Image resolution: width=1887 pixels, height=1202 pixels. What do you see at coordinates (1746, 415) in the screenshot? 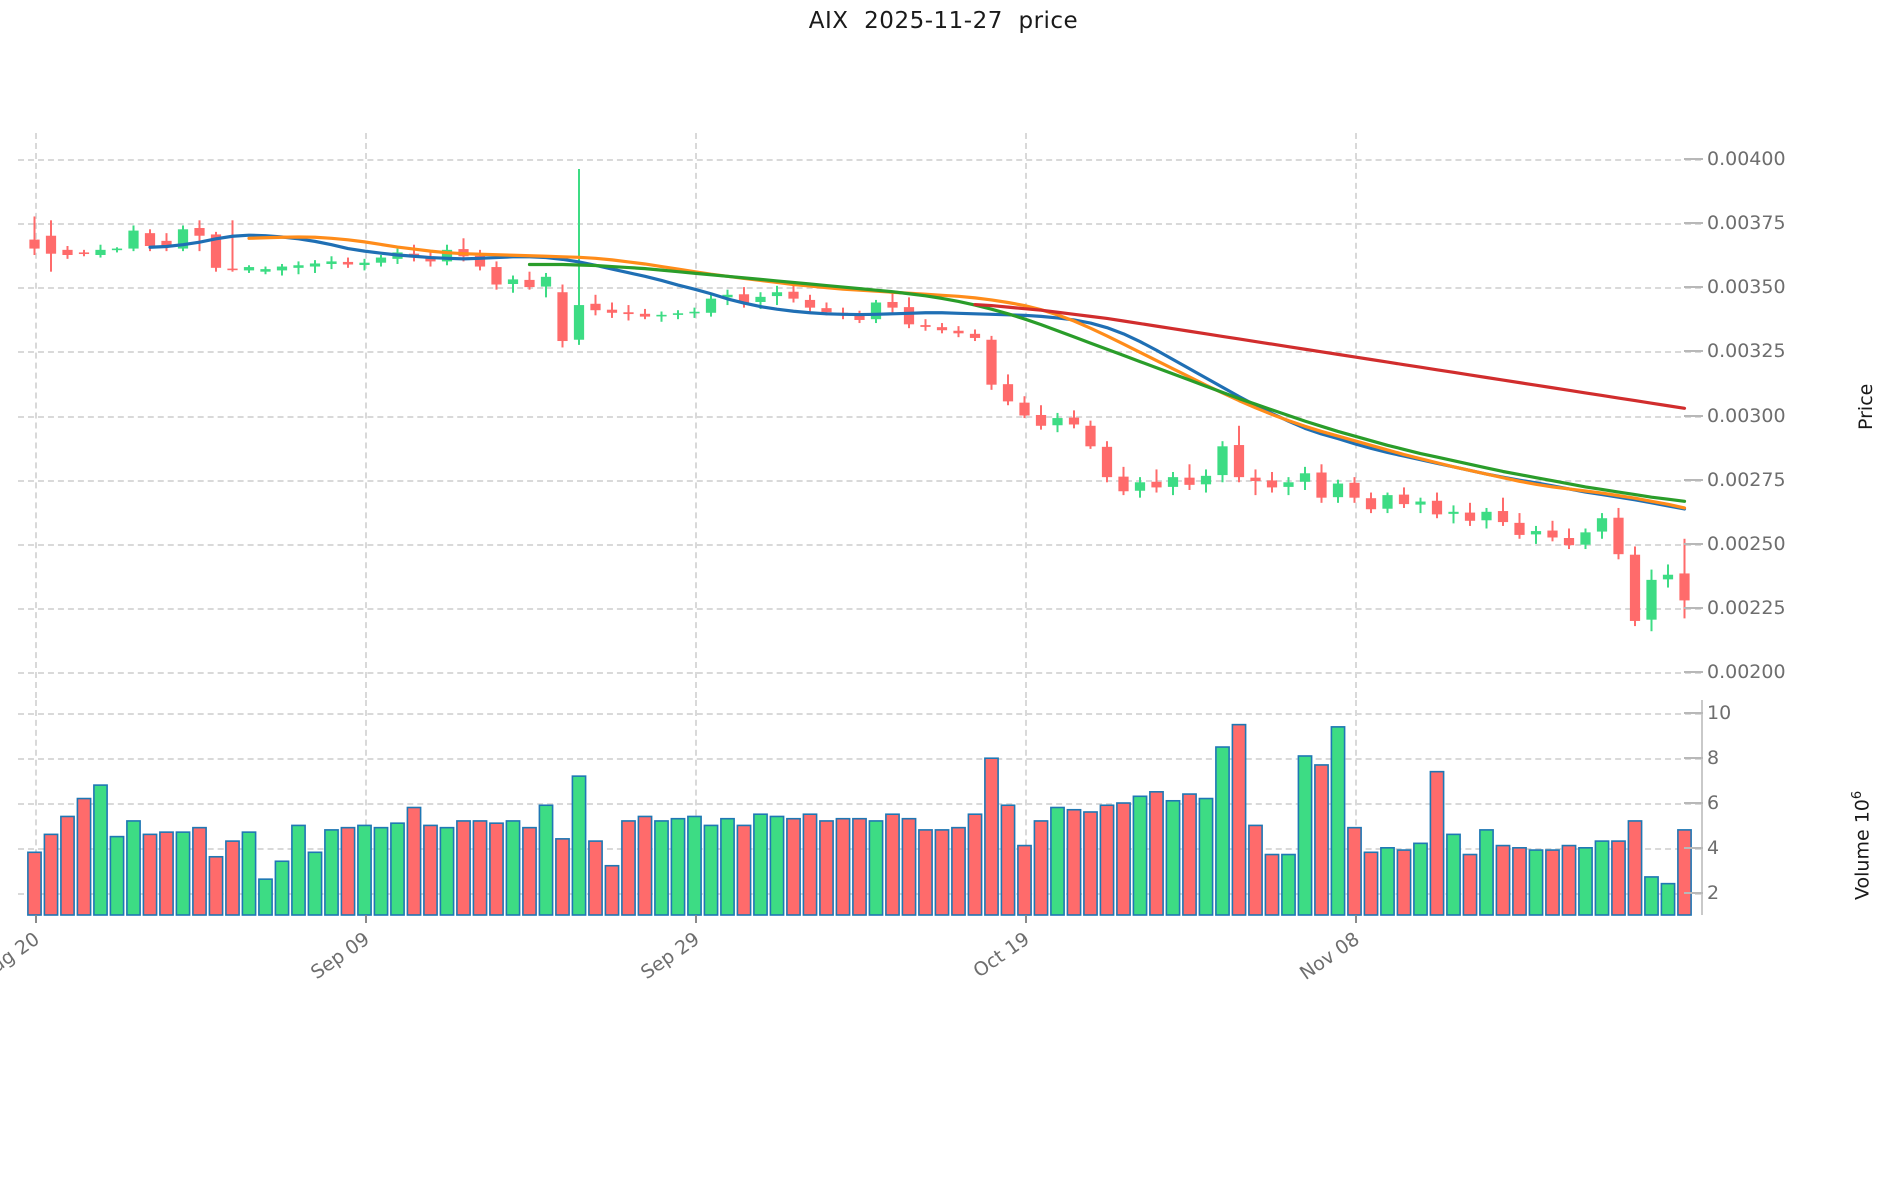
I see `y-tick-label: 0.00300` at bounding box center [1746, 415].